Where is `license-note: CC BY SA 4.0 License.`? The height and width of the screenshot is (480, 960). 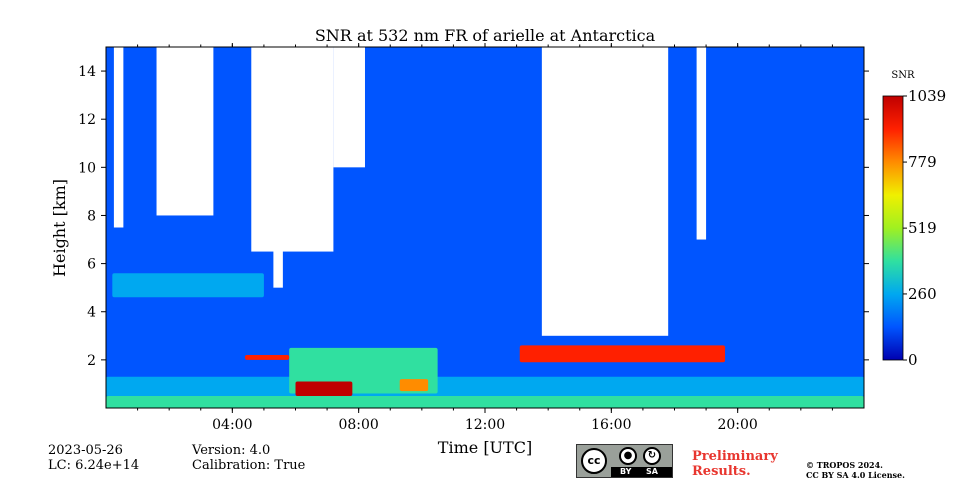 license-note: CC BY SA 4.0 License. is located at coordinates (855, 475).